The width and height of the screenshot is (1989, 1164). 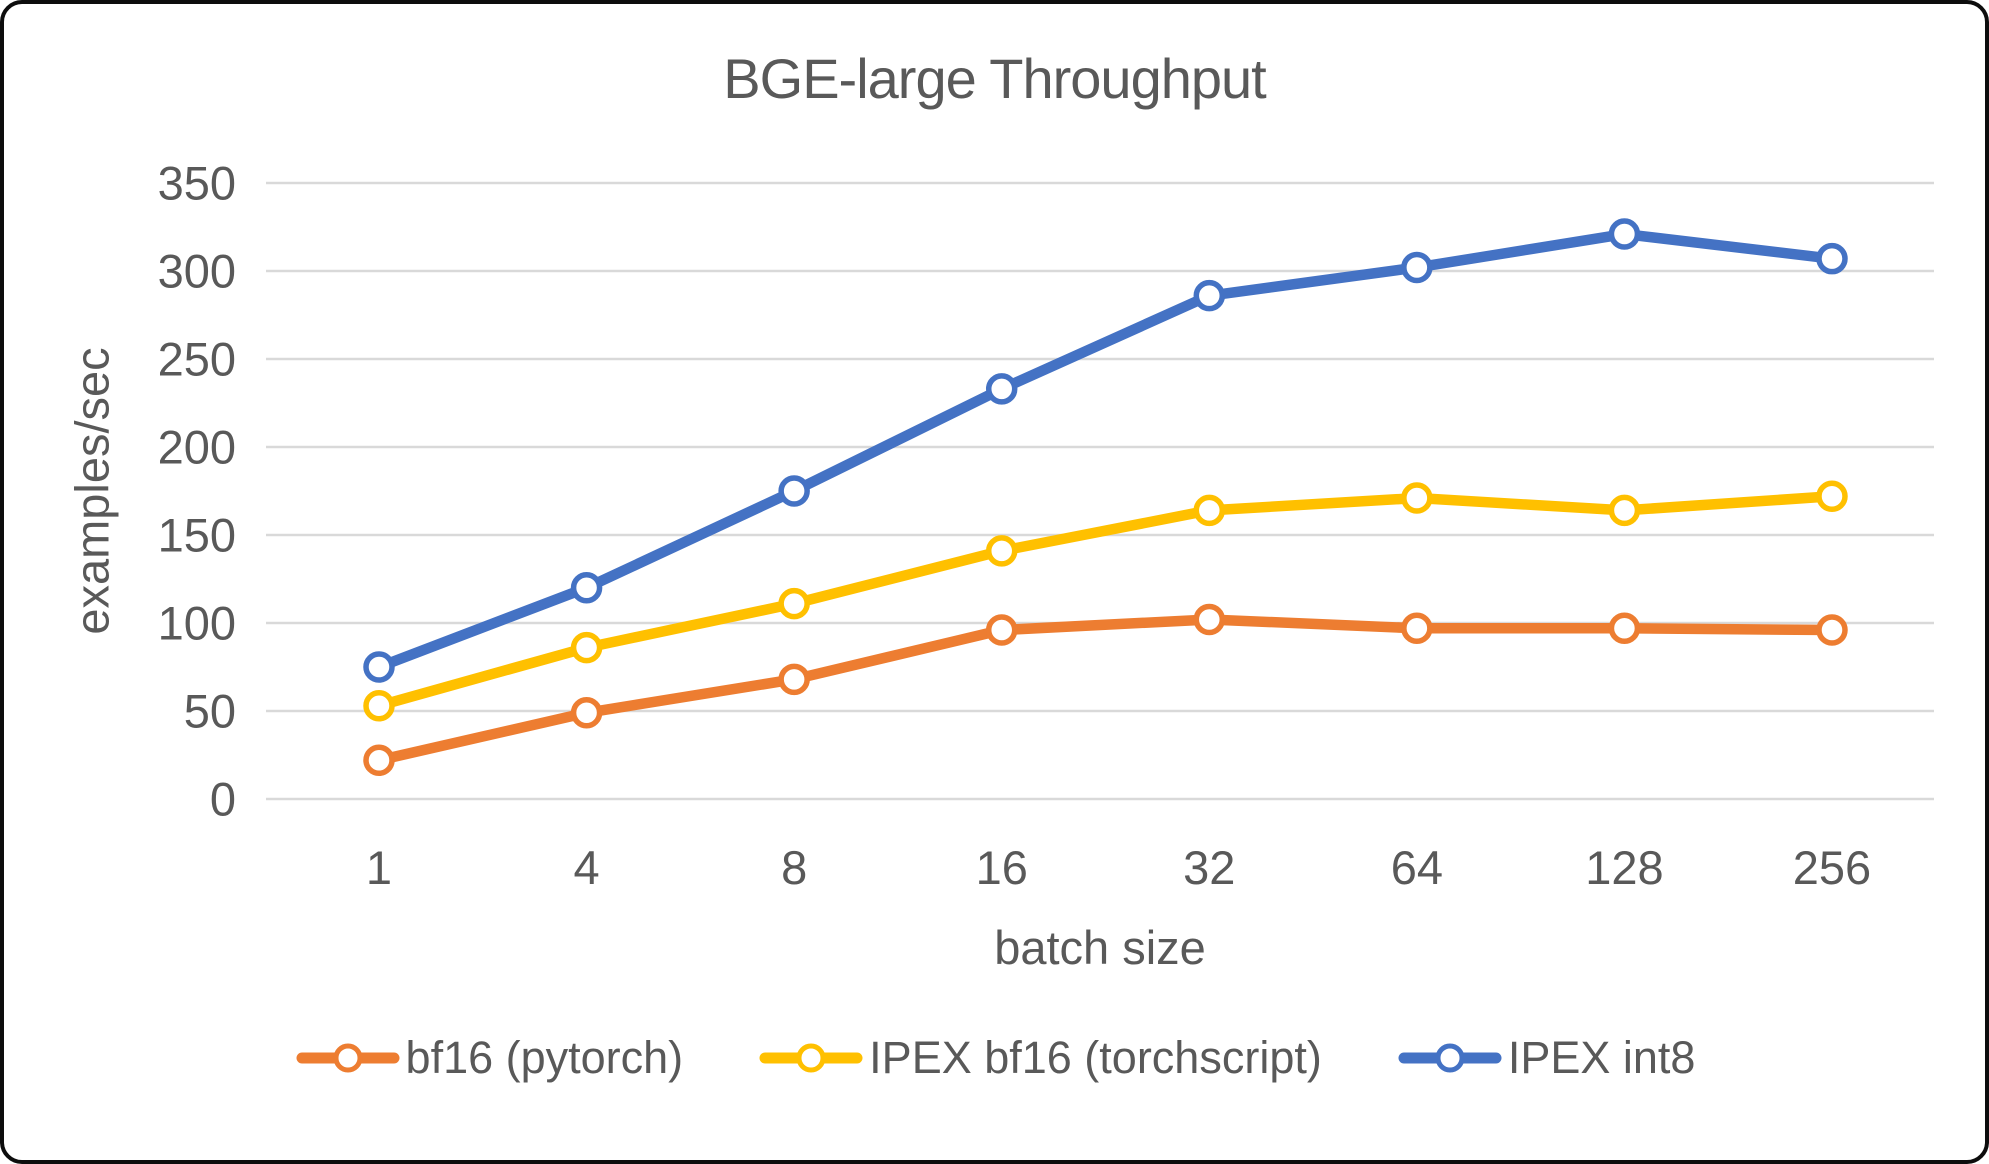 What do you see at coordinates (196, 623) in the screenshot?
I see `y-tick-label: 100` at bounding box center [196, 623].